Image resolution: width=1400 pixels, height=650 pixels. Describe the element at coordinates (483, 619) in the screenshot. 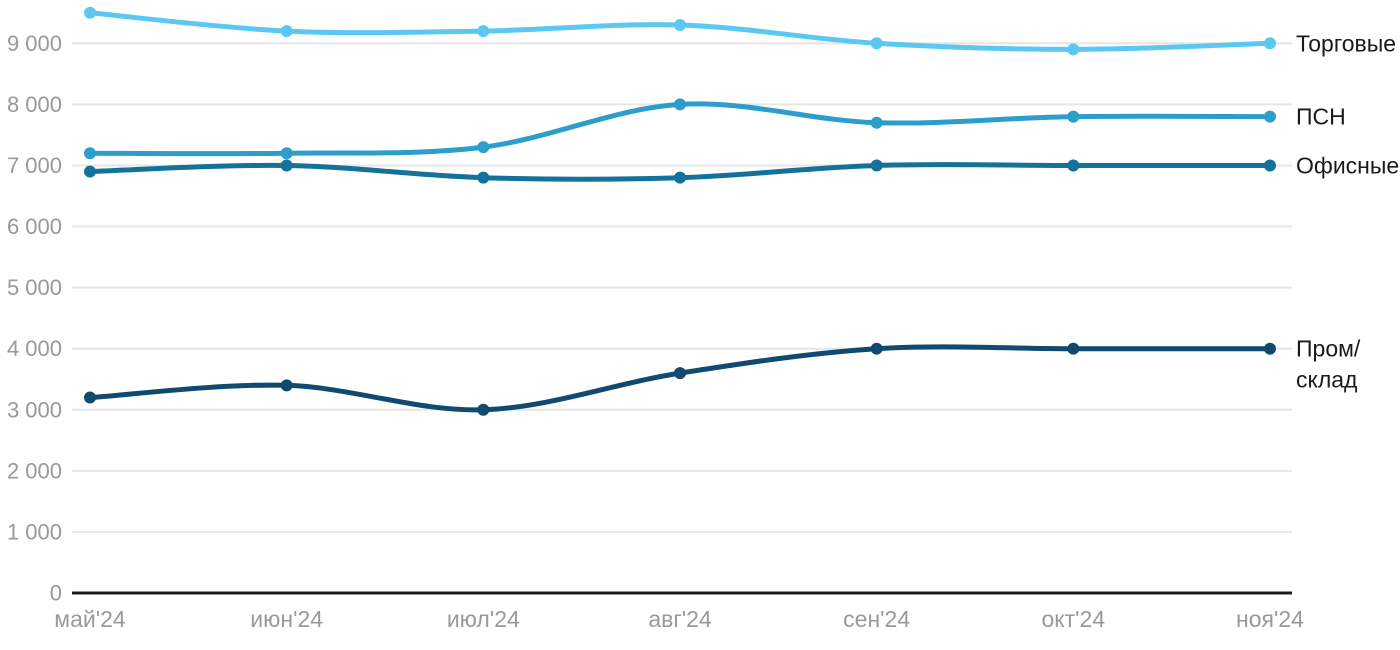

I see `x-axis-tick-label: июл'24` at that location.